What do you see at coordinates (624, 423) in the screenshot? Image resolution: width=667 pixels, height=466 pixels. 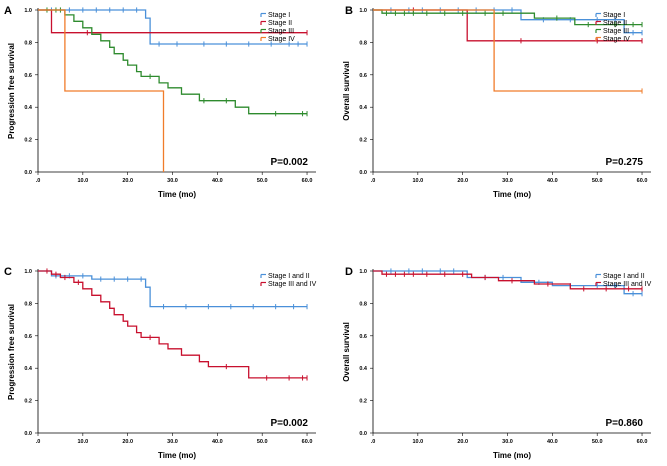 I see `p-value-label: P=0.860` at bounding box center [624, 423].